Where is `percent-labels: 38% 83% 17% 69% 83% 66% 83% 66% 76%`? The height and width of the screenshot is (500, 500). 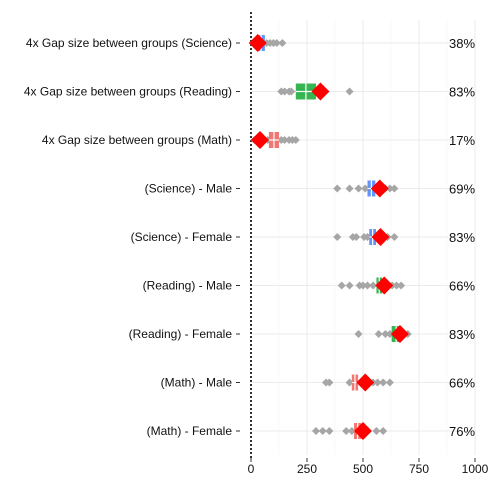
percent-labels: 38% 83% 17% 69% 83% 66% 83% 66% 76% is located at coordinates (462, 237).